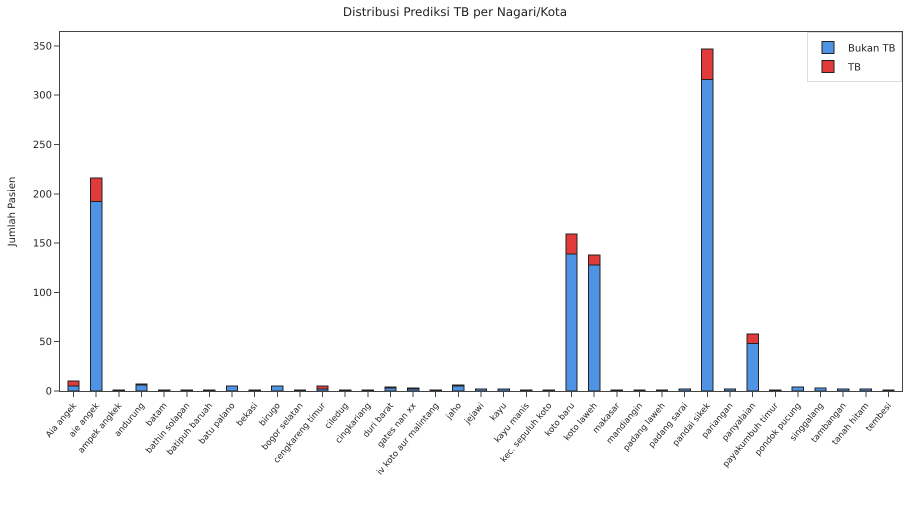 Image resolution: width=910 pixels, height=511 pixels. I want to click on y-tick-label: 350, so click(42, 46).